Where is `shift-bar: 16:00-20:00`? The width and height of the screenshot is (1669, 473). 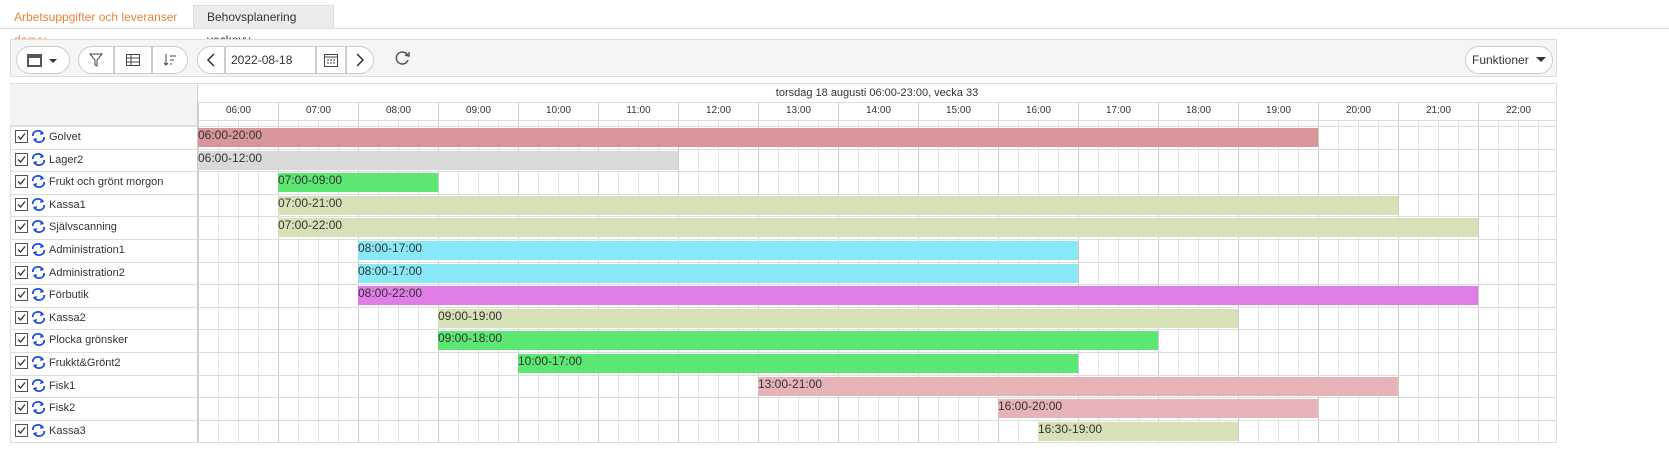
shift-bar: 16:00-20:00 is located at coordinates (1158, 409).